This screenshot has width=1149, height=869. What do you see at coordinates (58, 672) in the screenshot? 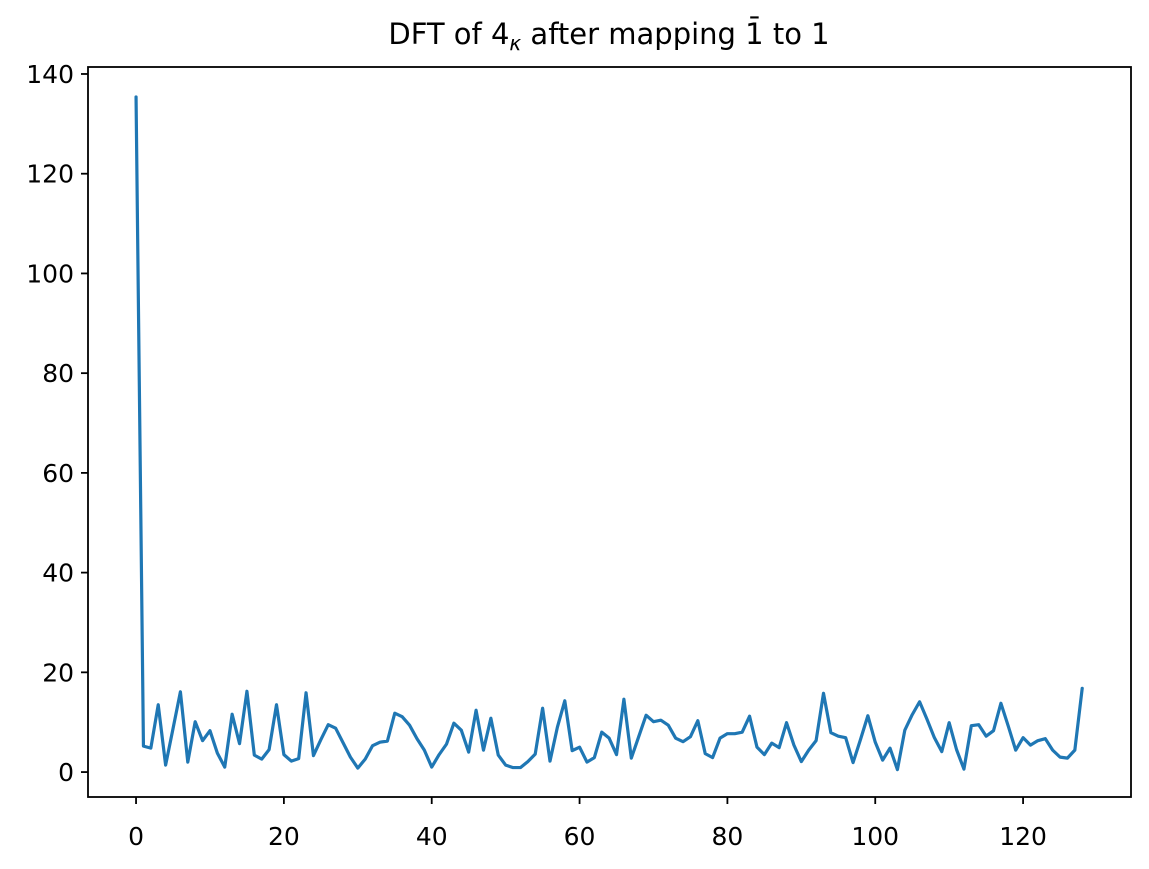
I see `y-tick-label: 20` at bounding box center [58, 672].